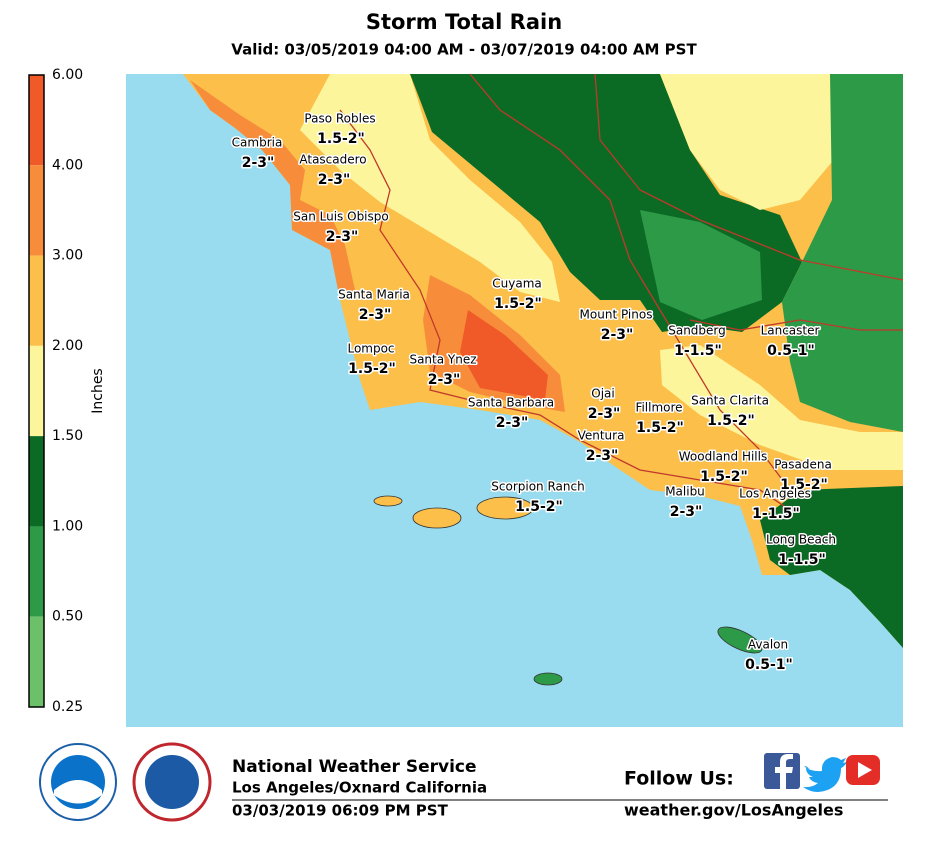 The height and width of the screenshot is (853, 928). I want to click on place-name: Los Angeles, so click(775, 494).